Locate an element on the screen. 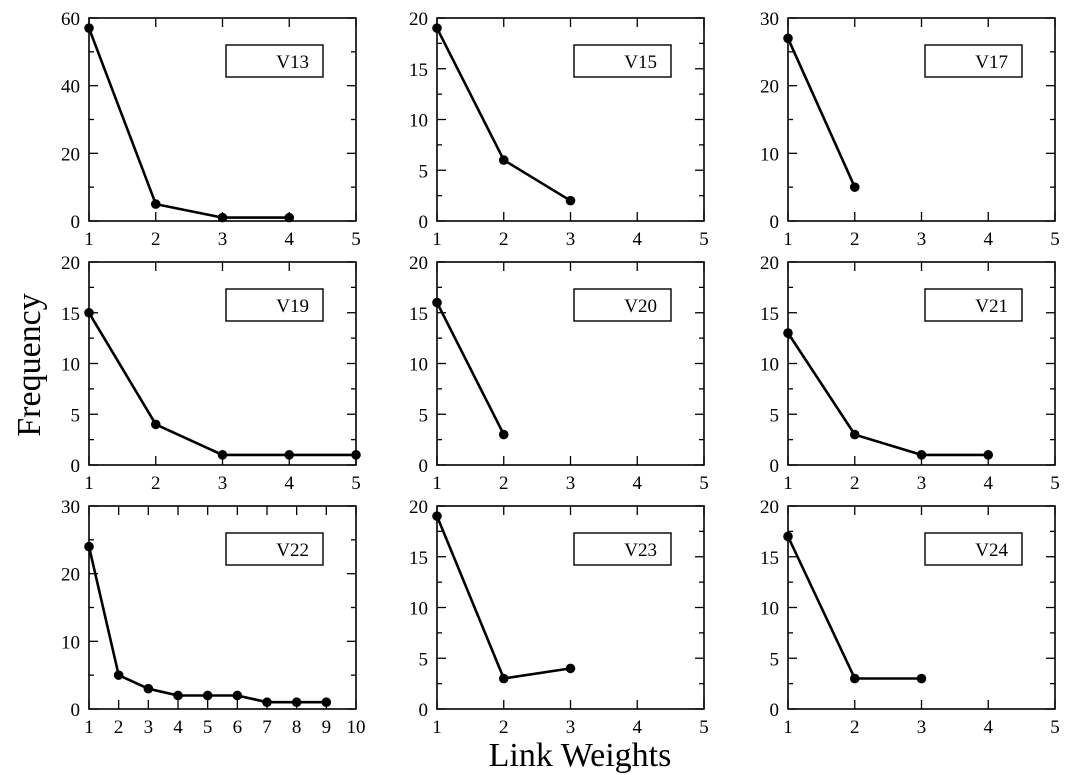 The image size is (1065, 775). panel-v19: 0 5 10 15 20 1 2 3 4 5 V19 is located at coordinates (211, 373).